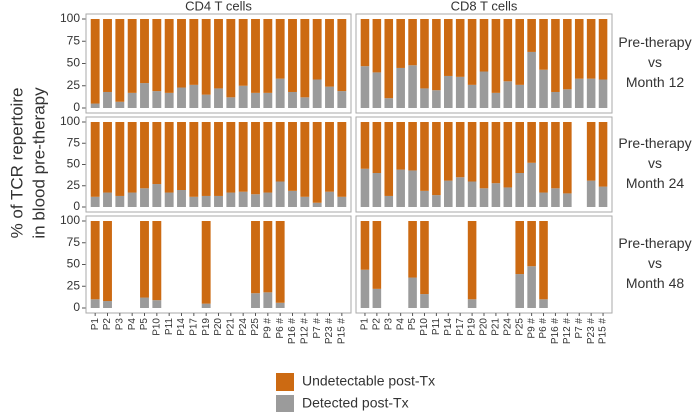 The image size is (699, 412). Describe the element at coordinates (531, 328) in the screenshot. I see `x-tick-label: P9 #` at that location.